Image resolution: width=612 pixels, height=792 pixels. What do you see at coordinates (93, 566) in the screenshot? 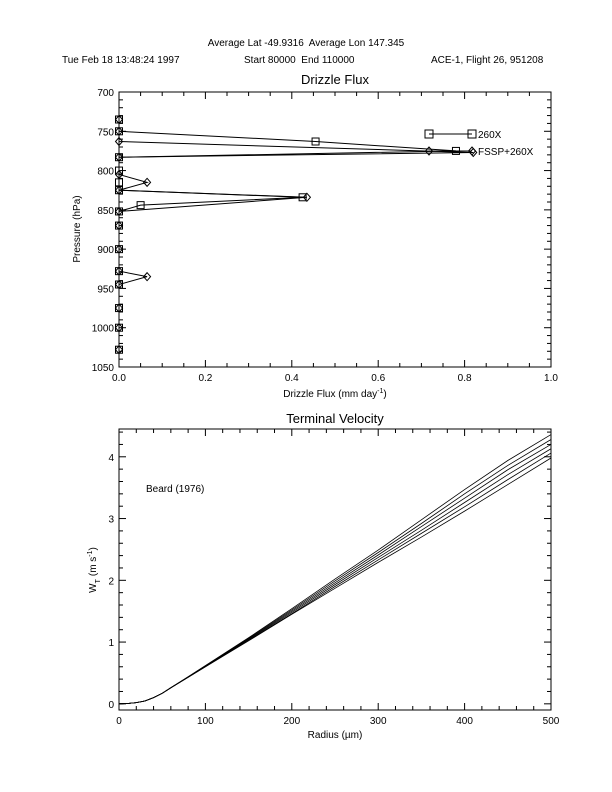
I see `vt-y-axis-label-unit: (m s` at bounding box center [93, 566].